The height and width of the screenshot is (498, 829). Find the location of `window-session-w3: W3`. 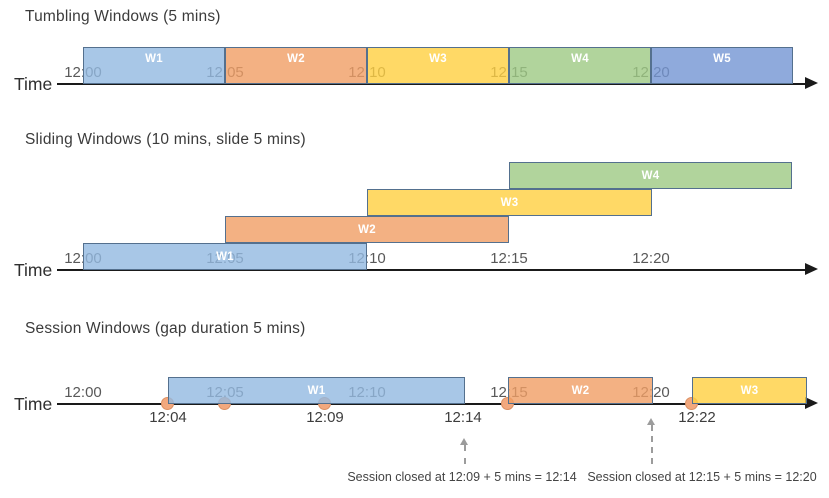

window-session-w3: W3 is located at coordinates (749, 390).